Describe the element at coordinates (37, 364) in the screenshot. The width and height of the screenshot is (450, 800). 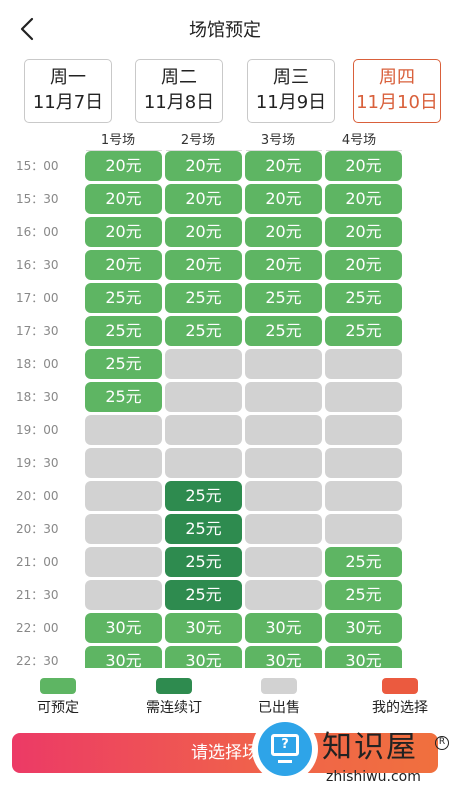
I see `time-label: 18：00` at that location.